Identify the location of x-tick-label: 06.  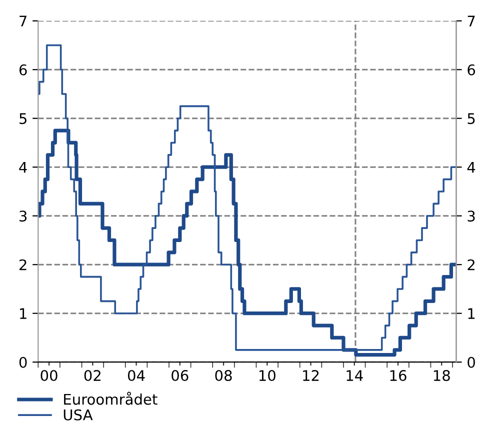
(180, 376).